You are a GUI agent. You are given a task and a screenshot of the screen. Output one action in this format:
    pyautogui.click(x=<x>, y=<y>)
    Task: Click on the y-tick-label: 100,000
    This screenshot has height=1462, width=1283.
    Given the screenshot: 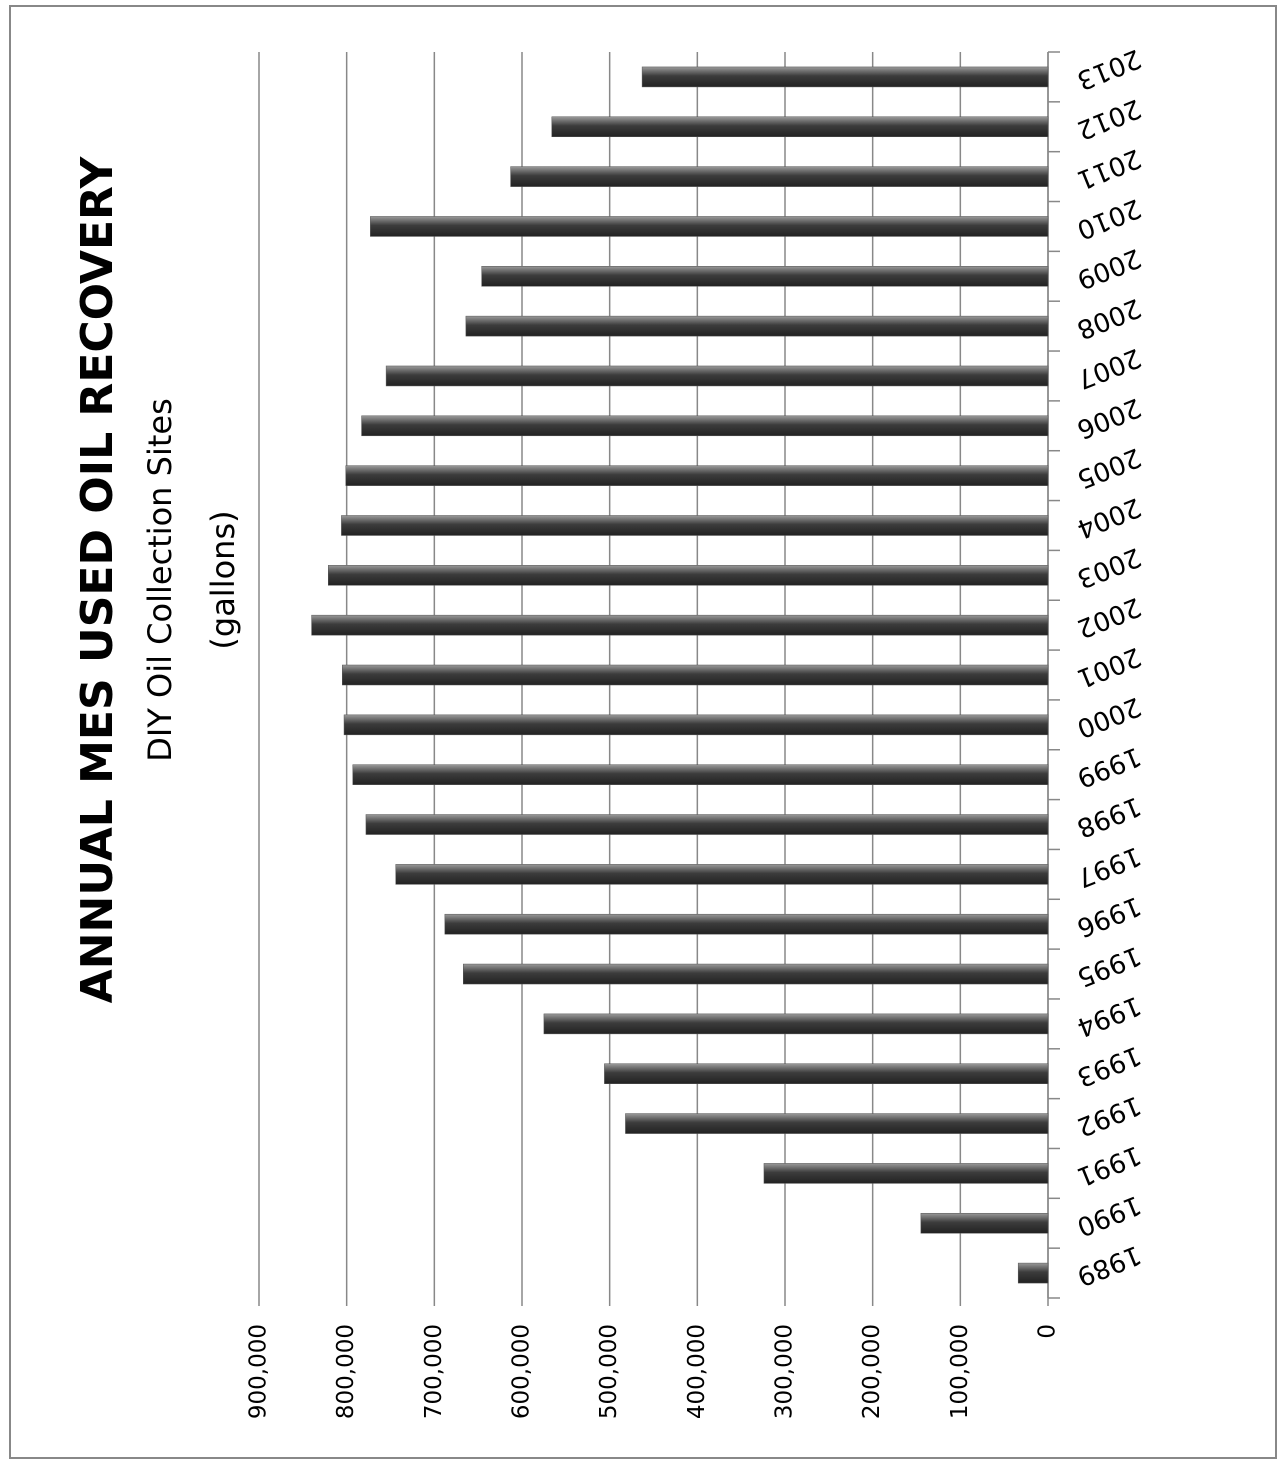 What is the action you would take?
    pyautogui.click(x=960, y=1371)
    